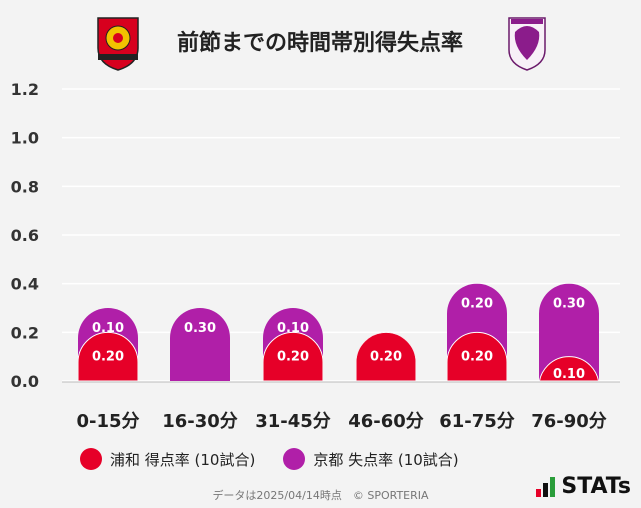  I want to click on y-tick-label: 0.0, so click(25, 381).